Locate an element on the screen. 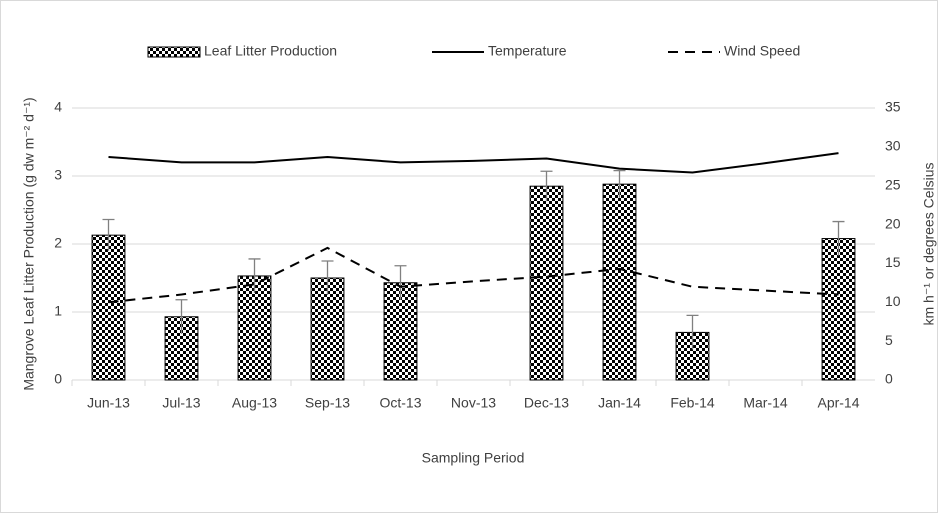 The image size is (938, 513). x-axis-label: Sampling Period is located at coordinates (473, 458).